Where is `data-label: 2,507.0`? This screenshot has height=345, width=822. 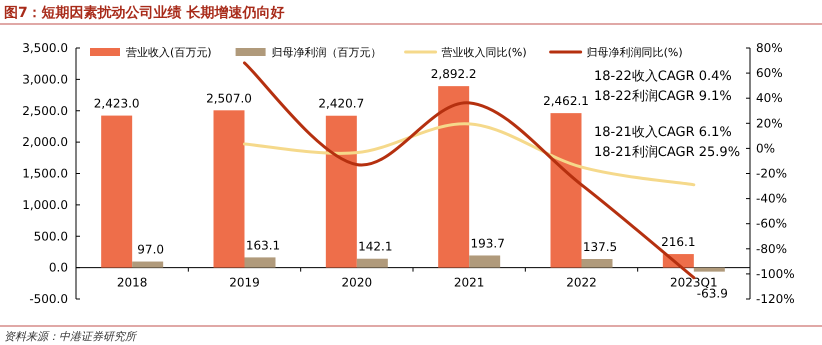
data-label: 2,507.0 is located at coordinates (229, 98).